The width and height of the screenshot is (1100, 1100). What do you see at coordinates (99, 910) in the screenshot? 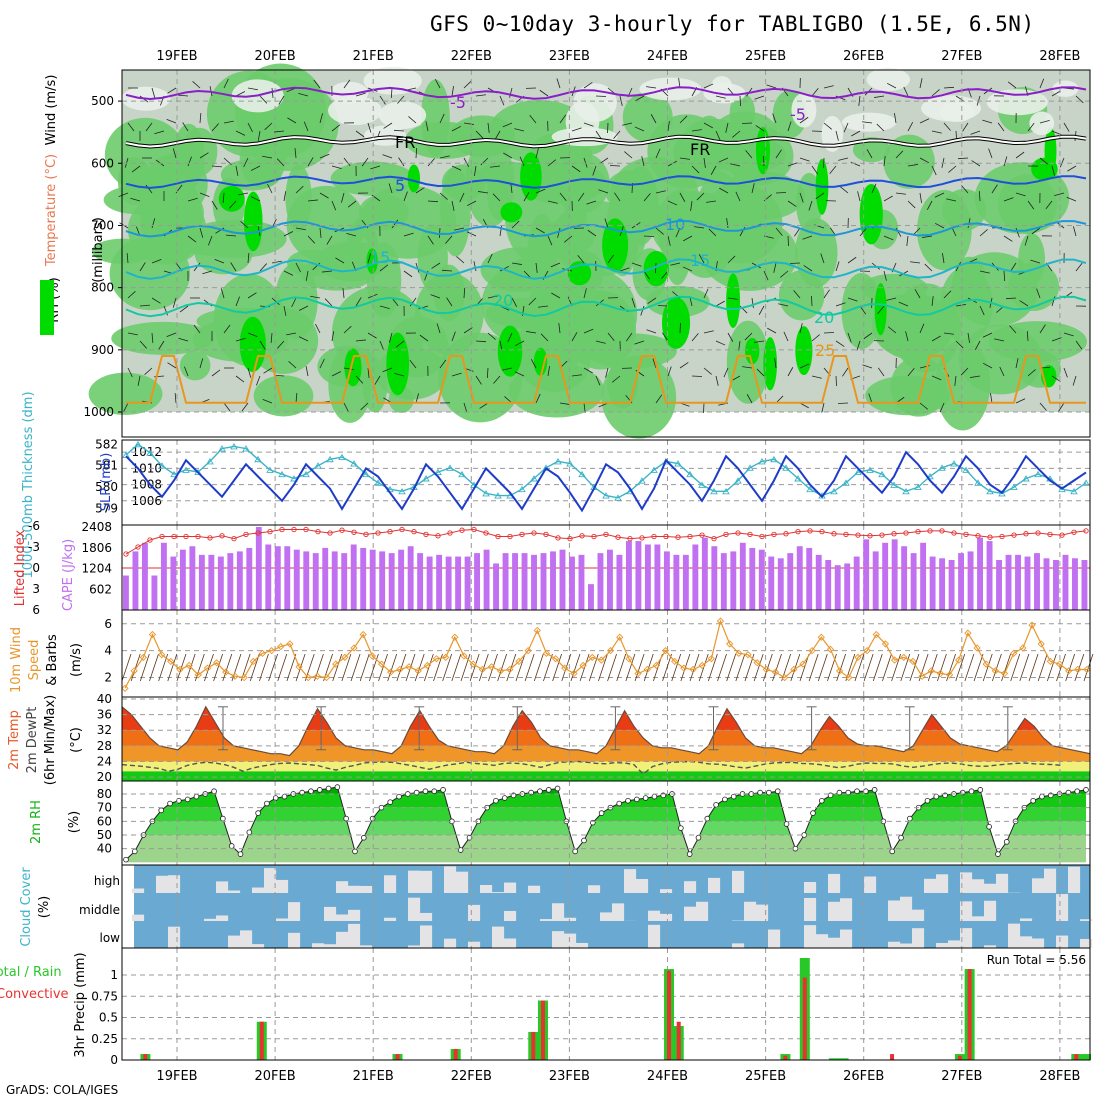
I see `ytick-cloud-middle: middle` at bounding box center [99, 910].